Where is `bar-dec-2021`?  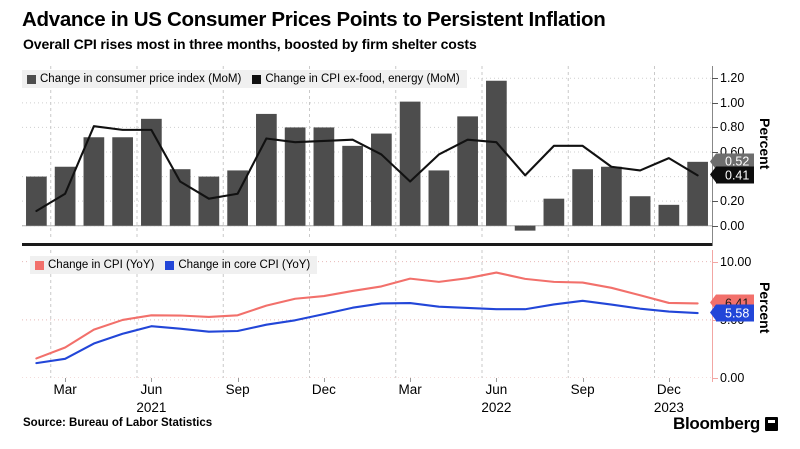
bar-dec-2021 is located at coordinates (324, 176).